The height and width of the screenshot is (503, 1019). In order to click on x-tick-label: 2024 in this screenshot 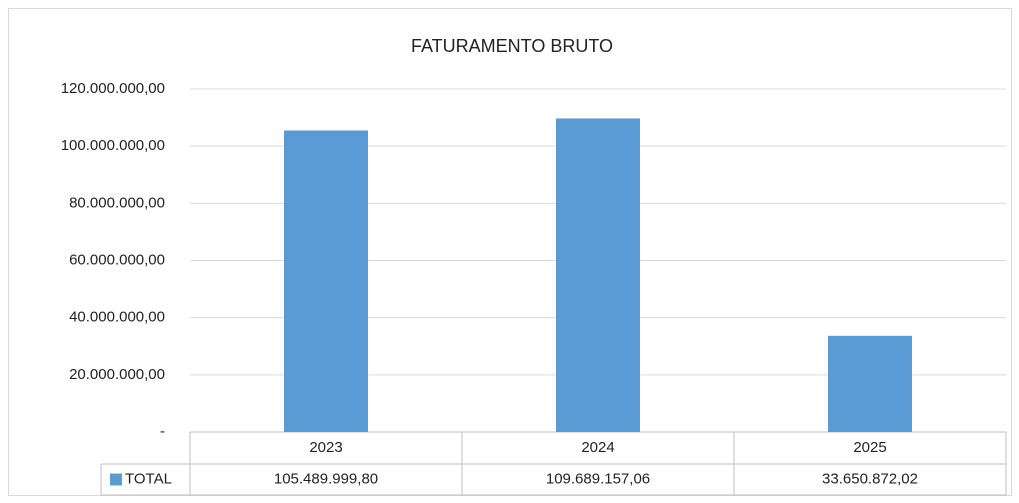, I will do `click(597, 447)`.